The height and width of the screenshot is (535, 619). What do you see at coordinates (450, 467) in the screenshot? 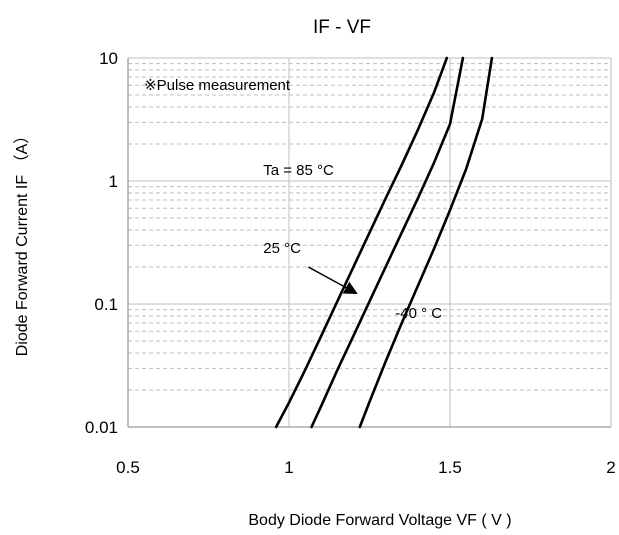
I see `x-tick-label: 1.5` at bounding box center [450, 467].